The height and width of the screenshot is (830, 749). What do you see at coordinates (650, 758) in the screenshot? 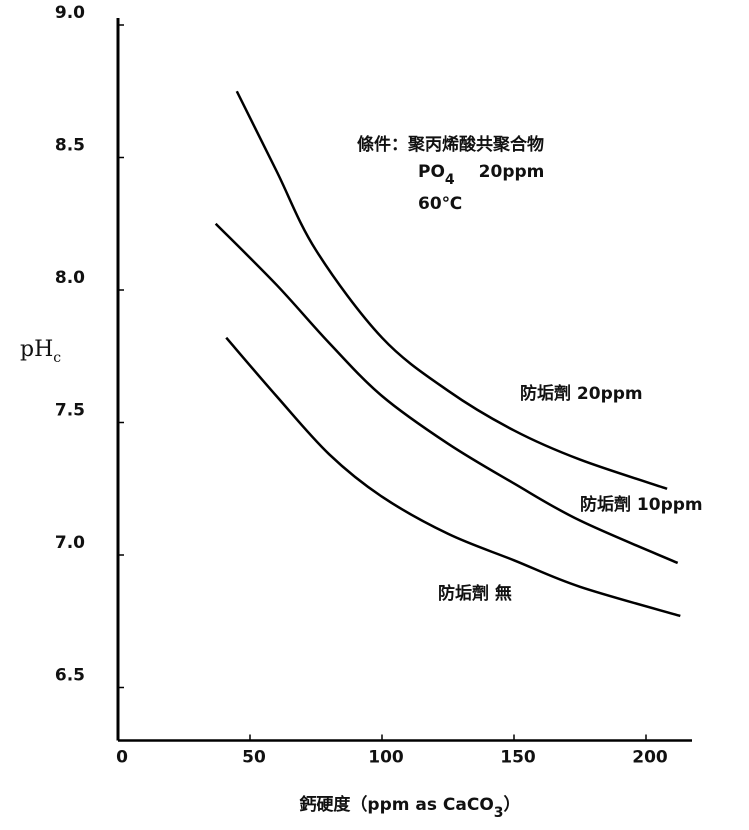
I see `x-tick-label: 200` at bounding box center [650, 758].